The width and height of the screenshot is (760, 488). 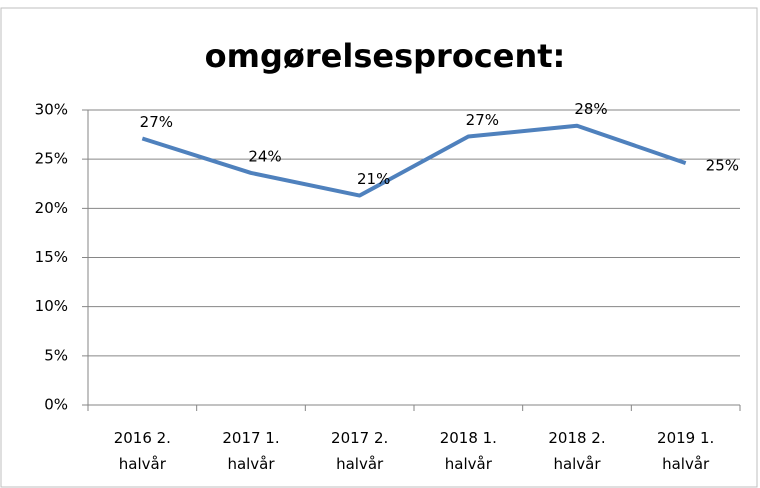 What do you see at coordinates (359, 451) in the screenshot?
I see `x-tick-label: 2017 2. halvår` at bounding box center [359, 451].